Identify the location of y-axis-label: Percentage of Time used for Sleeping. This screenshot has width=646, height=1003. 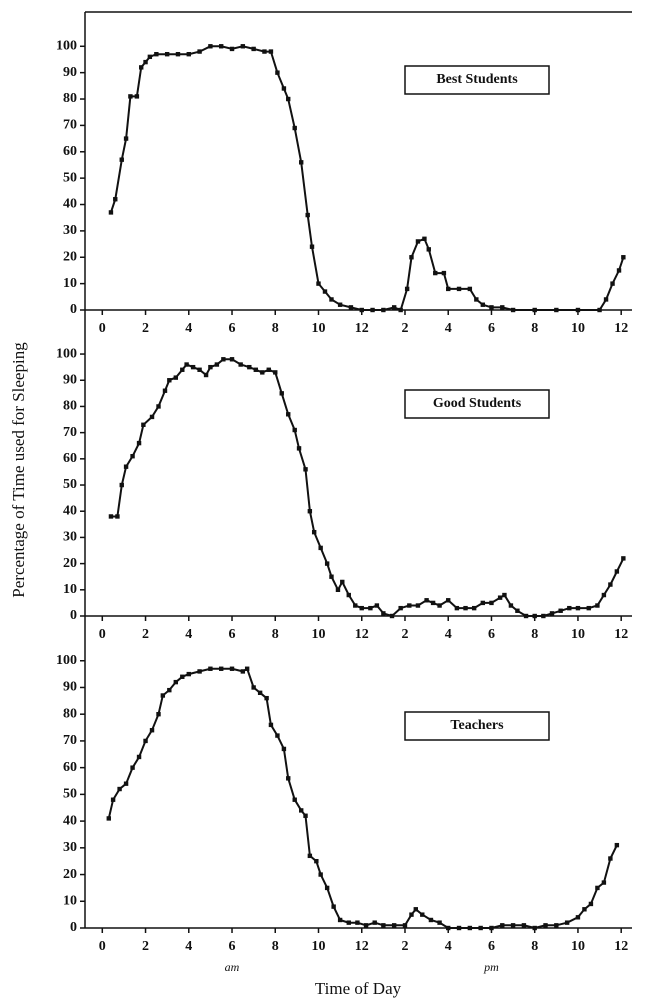
(18, 470).